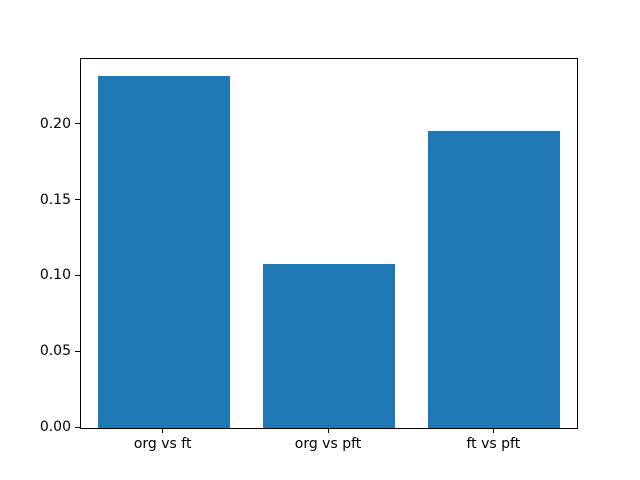 The image size is (640, 480). Describe the element at coordinates (55, 351) in the screenshot. I see `y-tick-label: 0.05` at that location.